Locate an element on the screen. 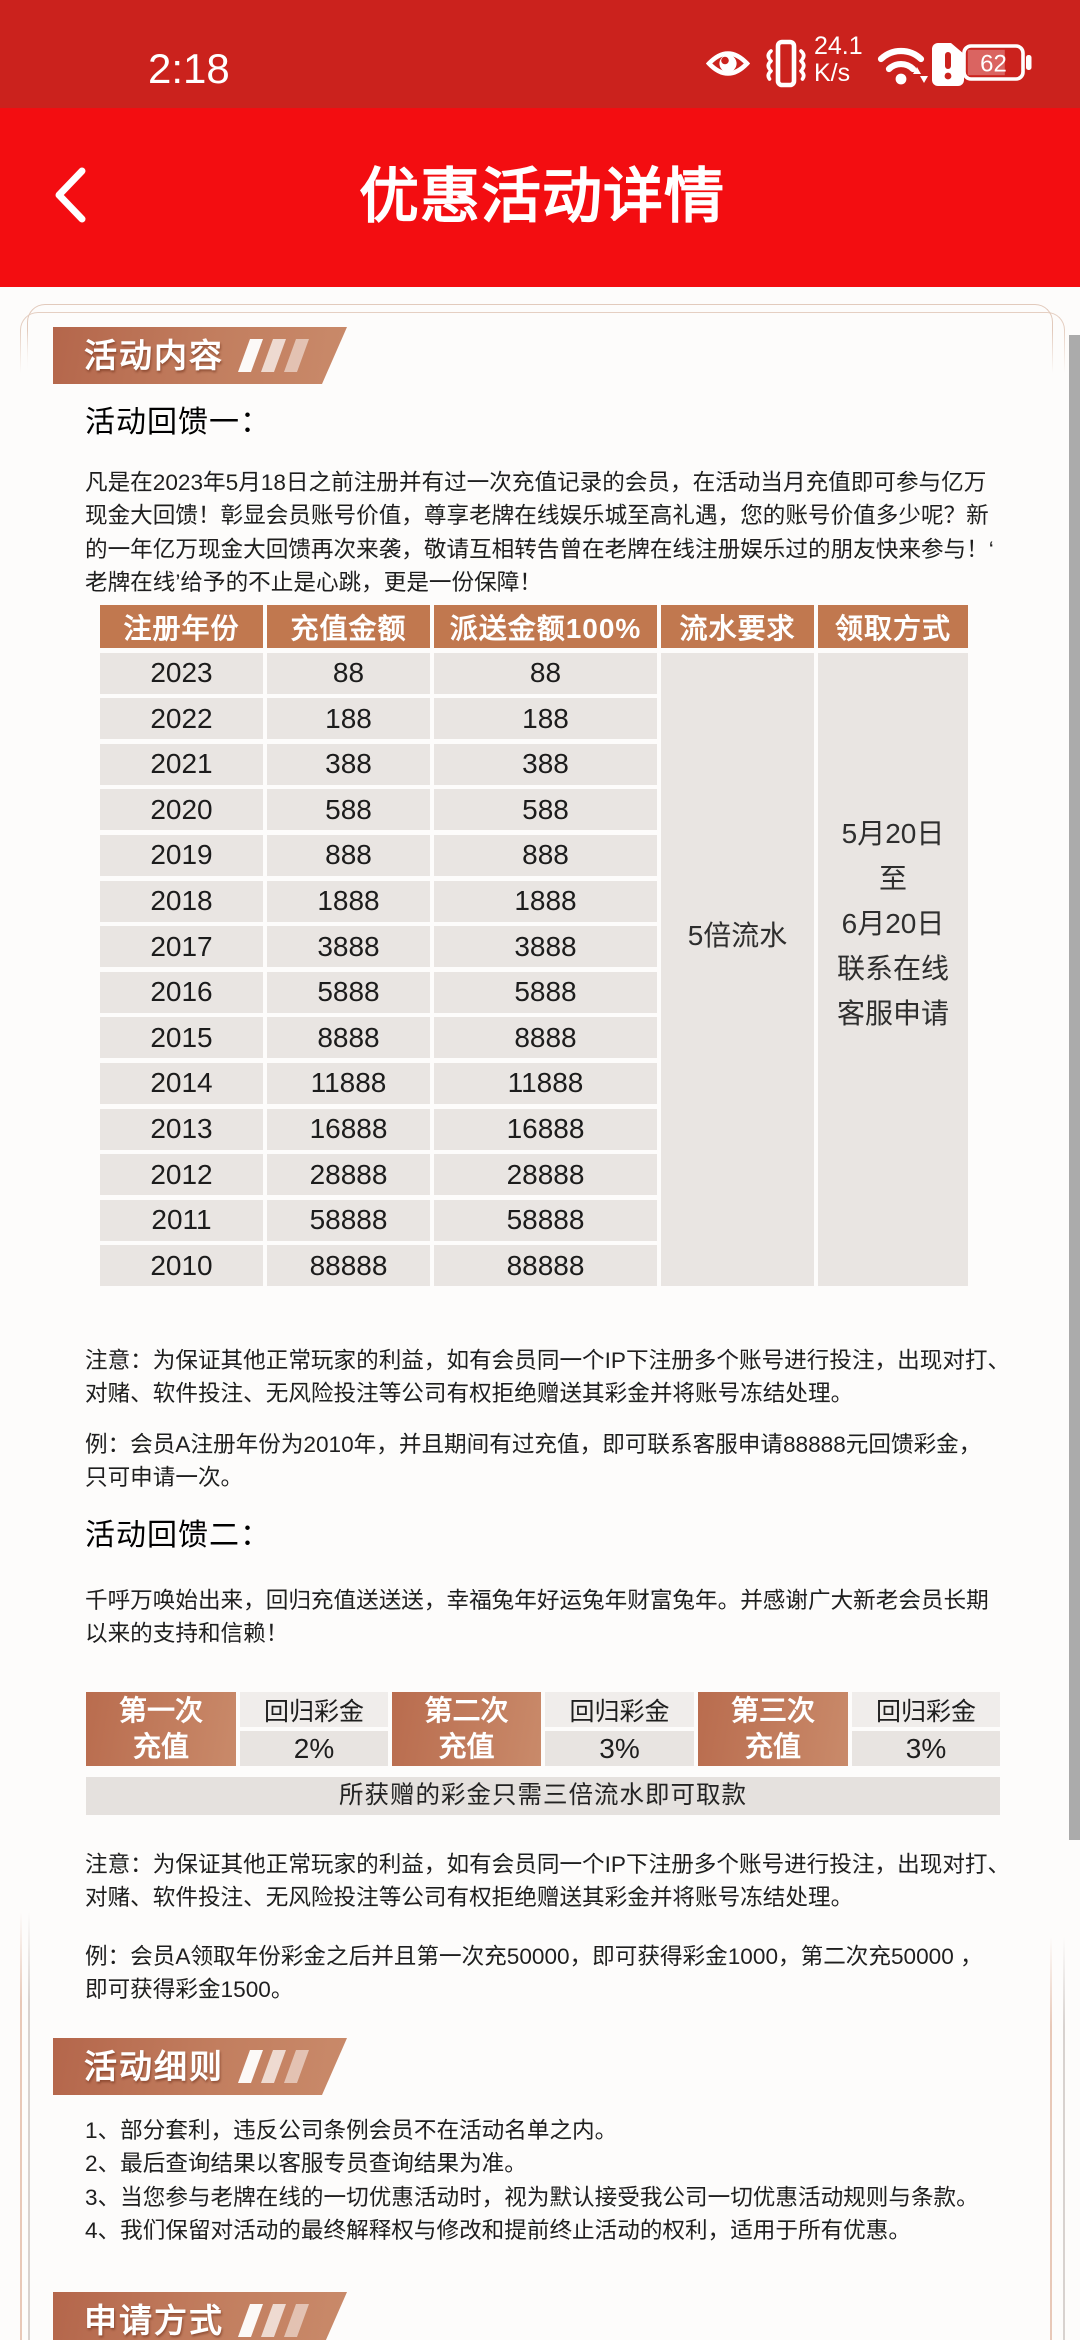 Image resolution: width=1080 pixels, height=2340 pixels. svg-text: 62 is located at coordinates (993, 64).